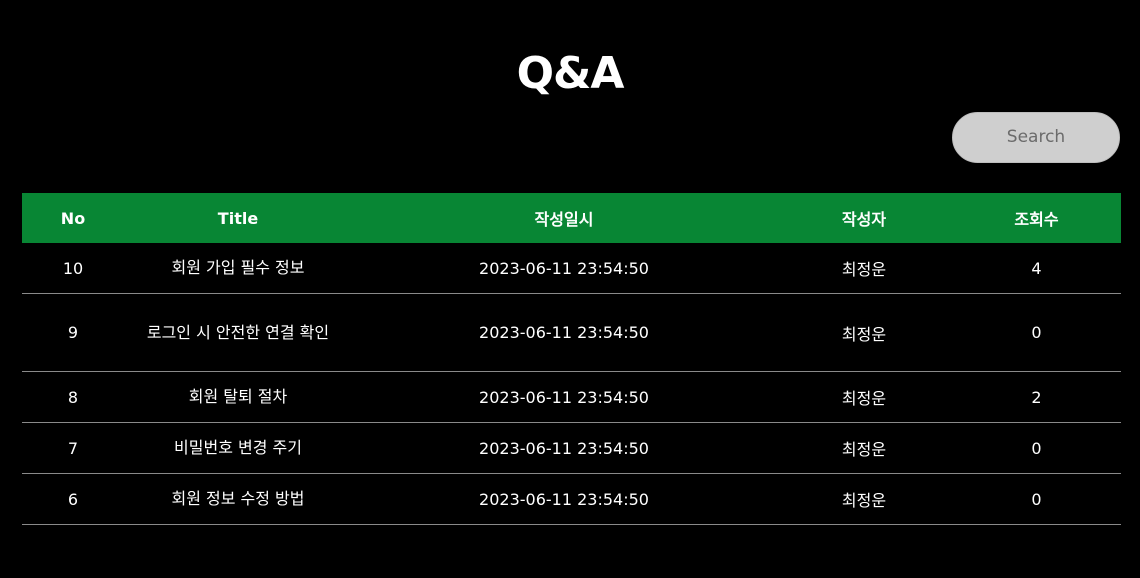 Image resolution: width=1140 pixels, height=578 pixels. I want to click on cell-title: 로그인 시 안전한 연결 확인, so click(238, 332).